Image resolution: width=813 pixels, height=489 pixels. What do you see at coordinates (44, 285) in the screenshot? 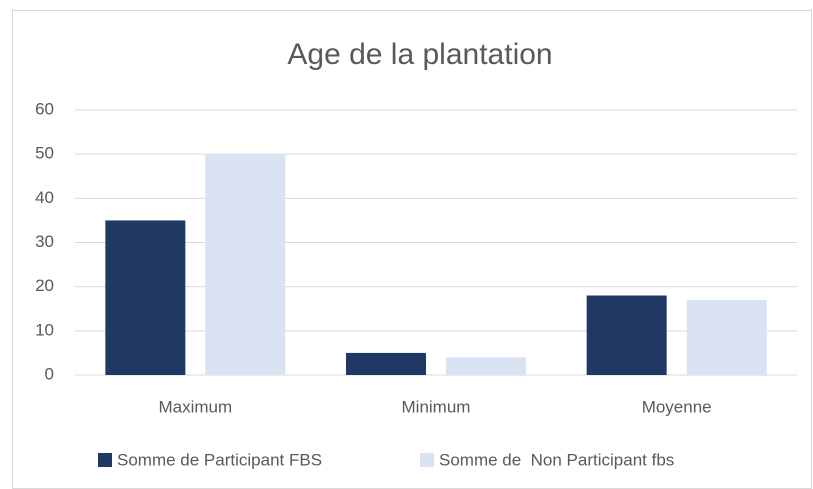
I see `y-tick-label: 20` at bounding box center [44, 285].